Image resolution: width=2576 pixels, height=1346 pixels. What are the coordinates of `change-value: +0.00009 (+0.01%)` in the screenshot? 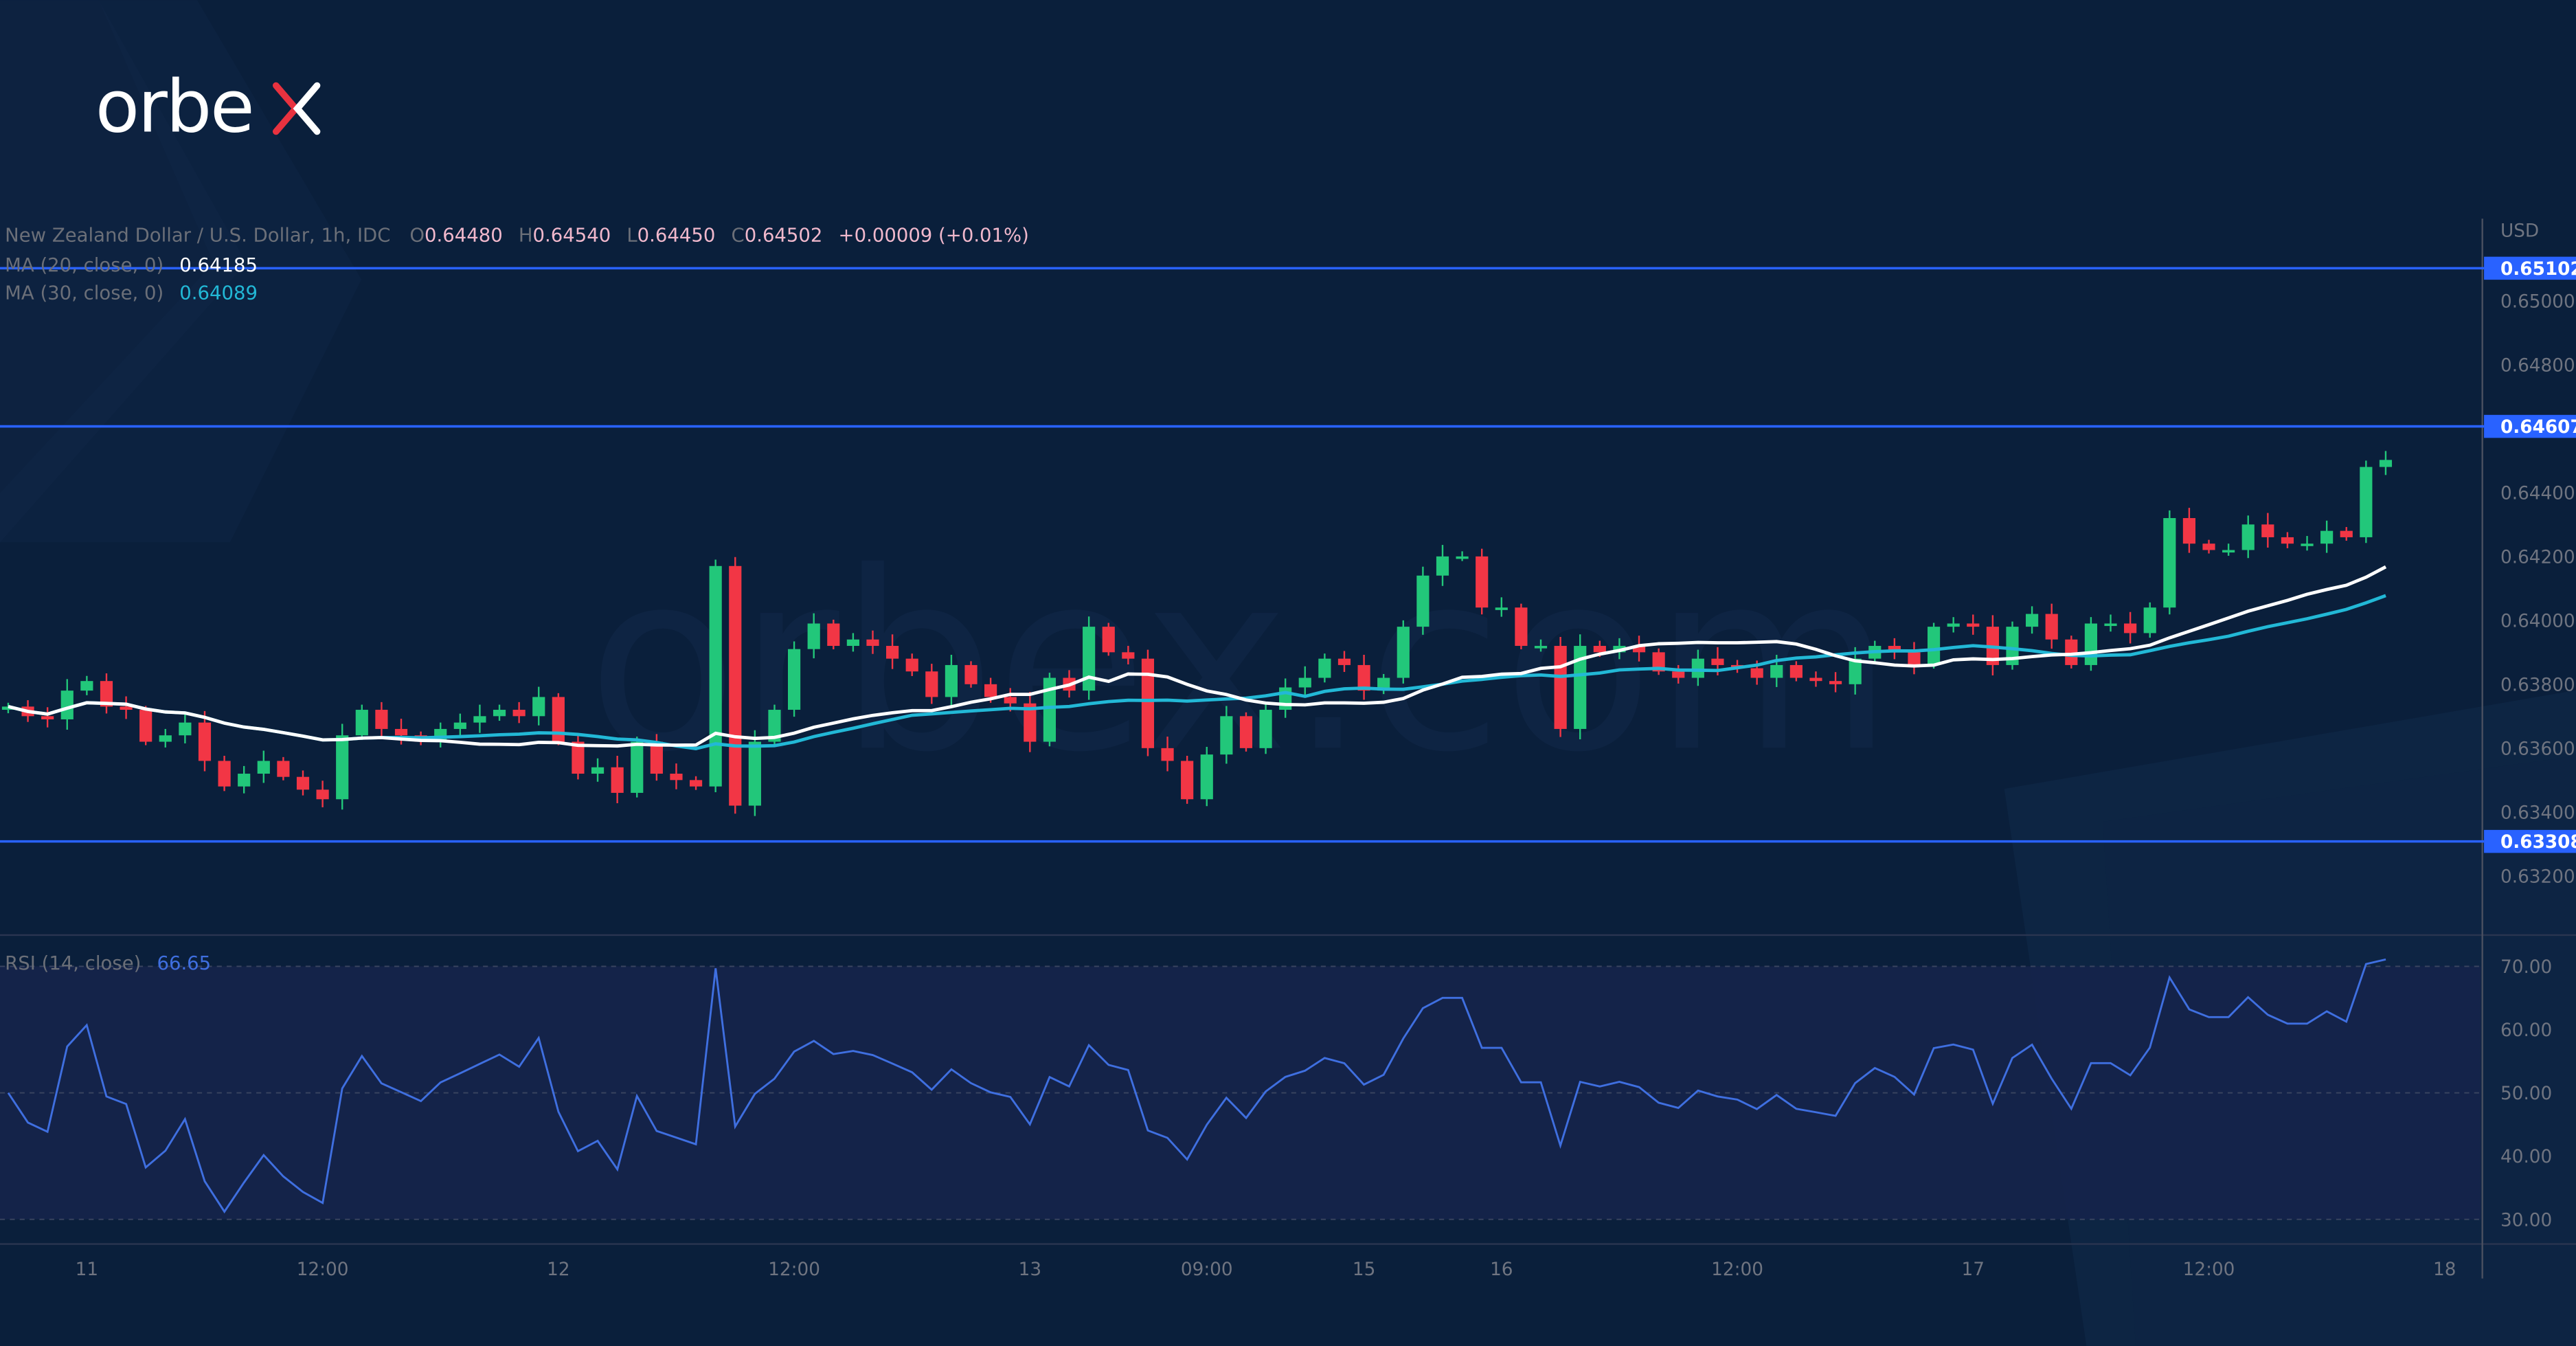 It's located at (934, 236).